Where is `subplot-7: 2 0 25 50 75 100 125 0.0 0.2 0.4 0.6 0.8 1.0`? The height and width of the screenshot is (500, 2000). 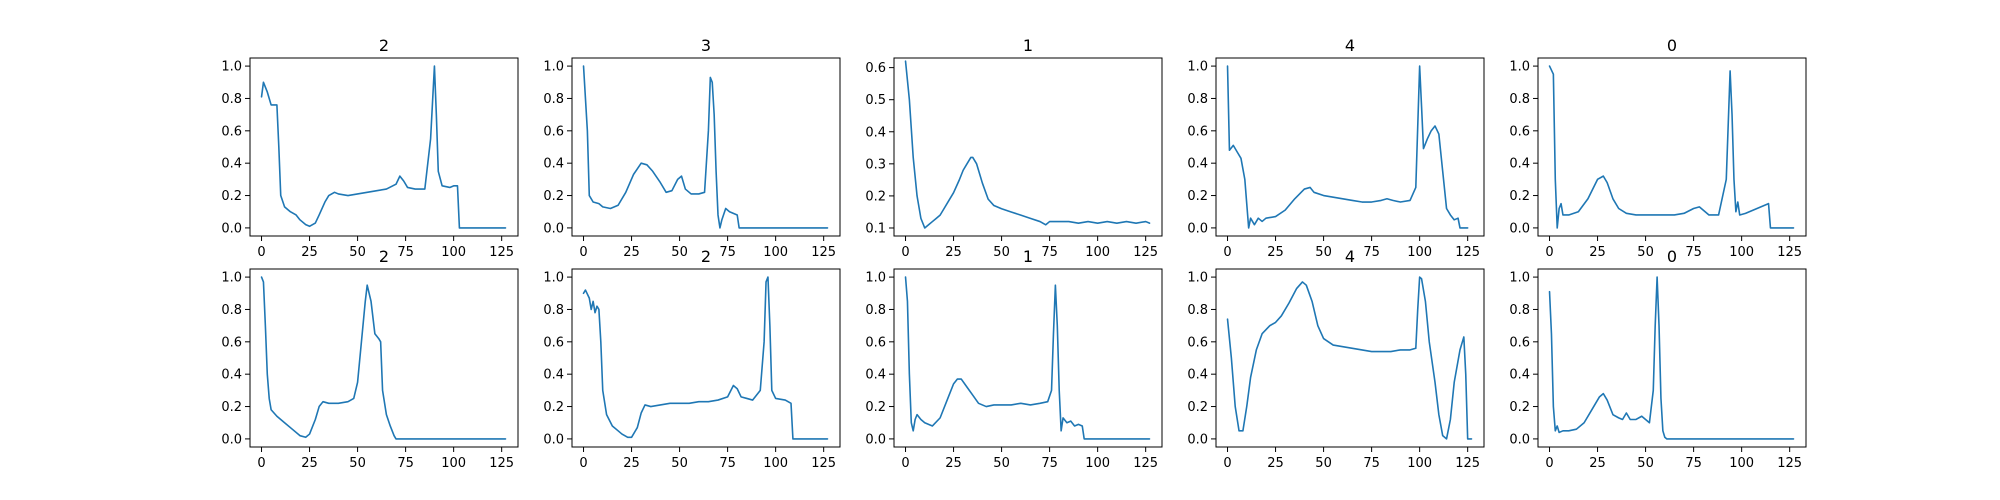
subplot-7: 2 0 25 50 75 100 125 0.0 0.2 0.4 0.6 0.8 1.0 is located at coordinates (692, 359).